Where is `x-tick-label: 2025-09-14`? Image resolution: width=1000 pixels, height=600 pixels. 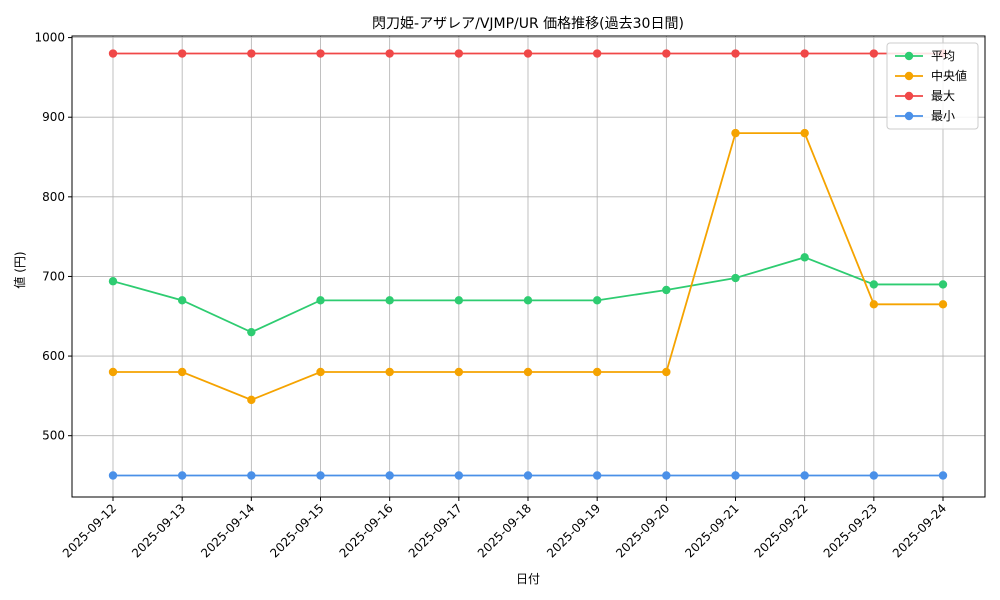
x-tick-label: 2025-09-14 is located at coordinates (227, 530).